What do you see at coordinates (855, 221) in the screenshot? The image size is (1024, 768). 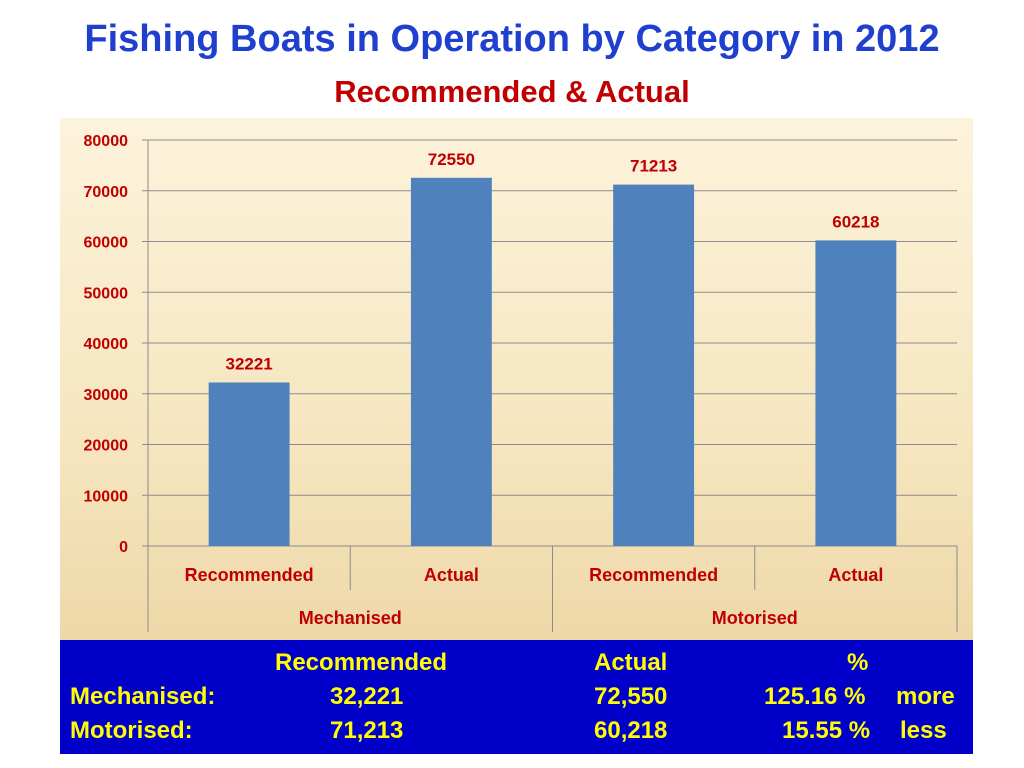 I see `data-label: 60218` at bounding box center [855, 221].